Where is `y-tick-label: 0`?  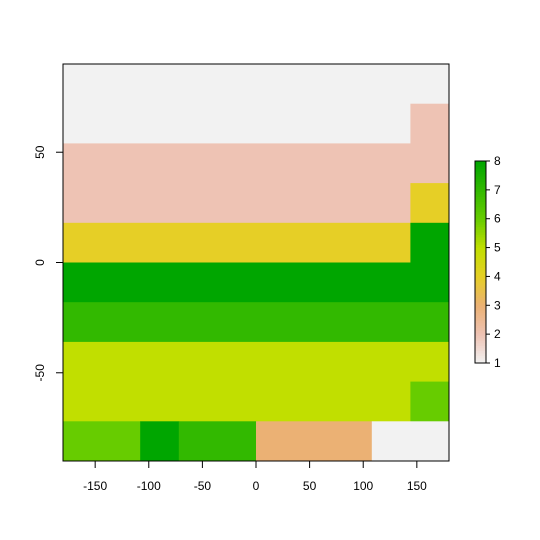 y-tick-label: 0 is located at coordinates (40, 262).